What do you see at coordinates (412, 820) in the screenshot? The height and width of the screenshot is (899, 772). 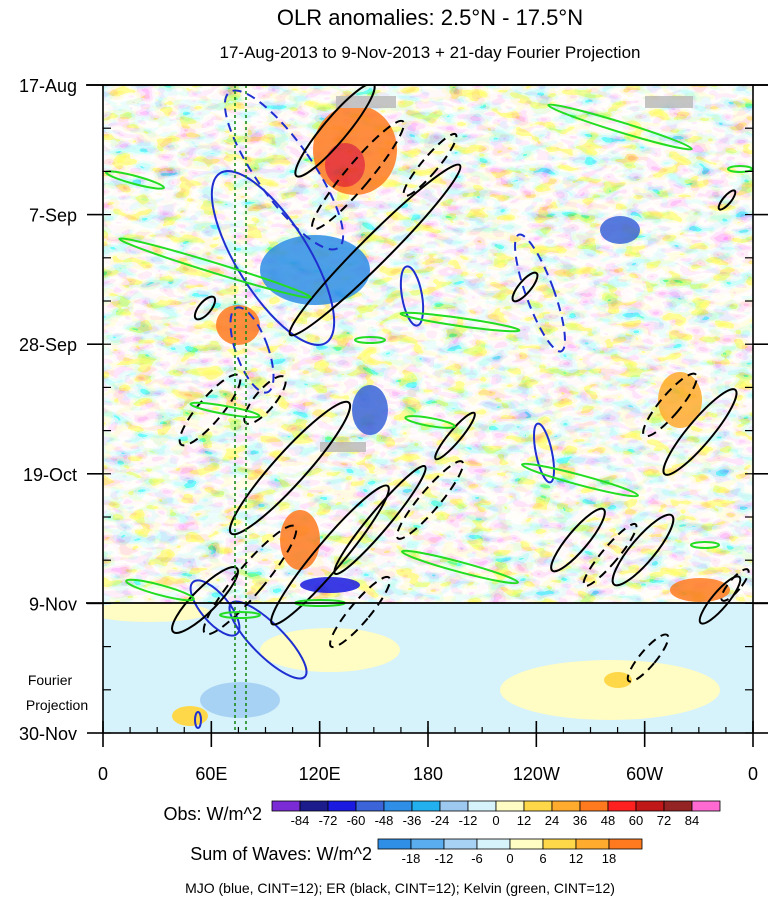 I see `obs-colorbar-level-label: -36` at bounding box center [412, 820].